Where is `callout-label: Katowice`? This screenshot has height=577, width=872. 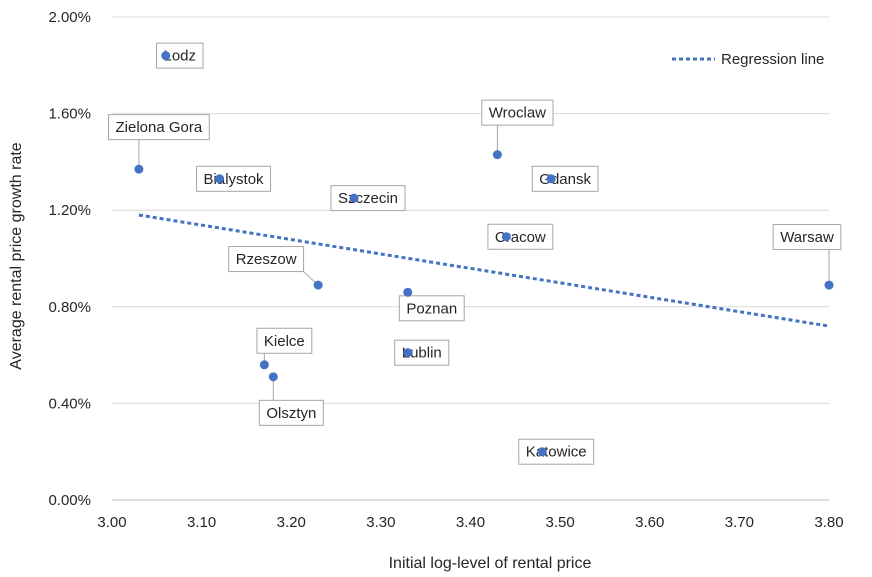
callout-label: Katowice is located at coordinates (556, 452).